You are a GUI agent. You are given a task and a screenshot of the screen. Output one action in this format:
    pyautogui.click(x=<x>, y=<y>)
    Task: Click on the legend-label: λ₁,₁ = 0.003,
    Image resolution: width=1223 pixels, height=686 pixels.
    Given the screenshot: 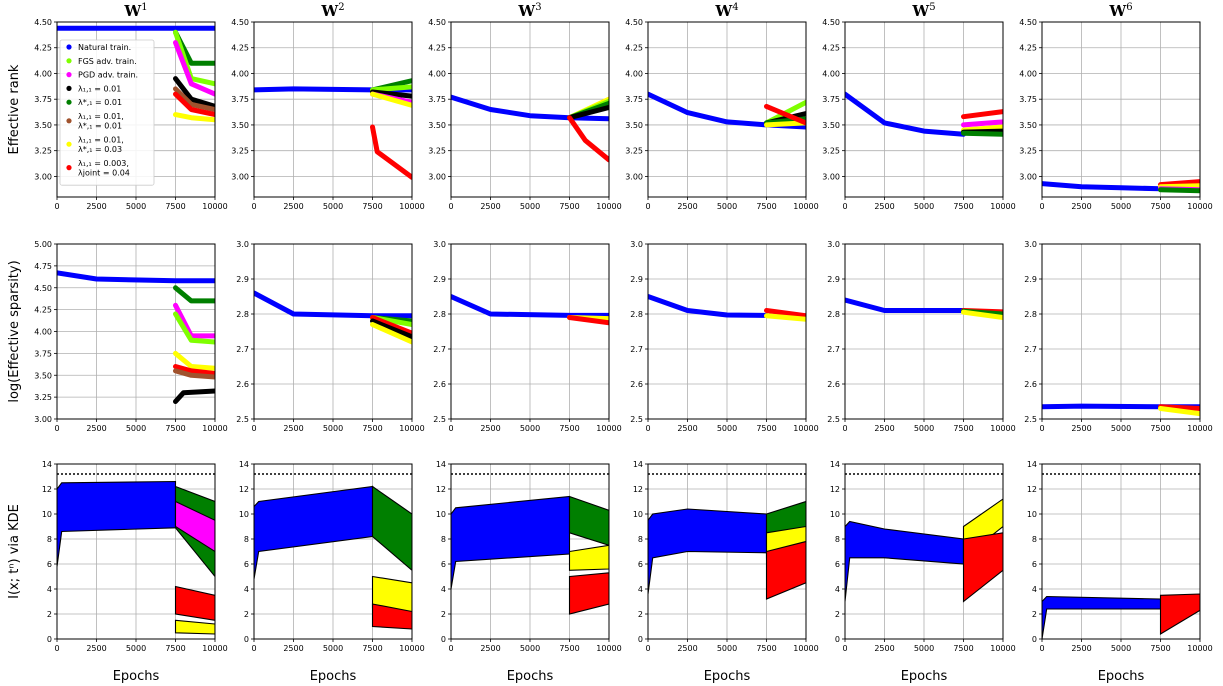 What is the action you would take?
    pyautogui.click(x=103, y=163)
    